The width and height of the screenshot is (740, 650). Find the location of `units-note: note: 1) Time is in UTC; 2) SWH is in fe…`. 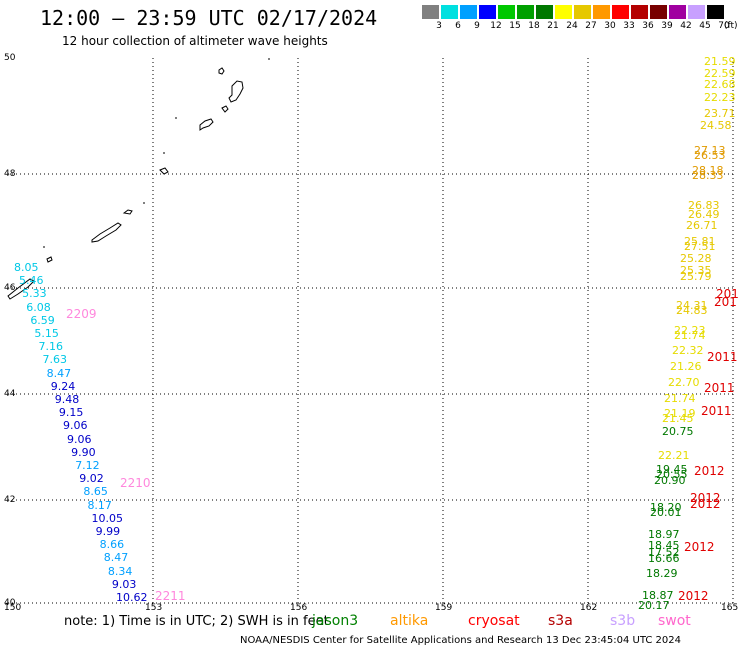

units-note: note: 1) Time is in UTC; 2) SWH is in fe… is located at coordinates (196, 621).